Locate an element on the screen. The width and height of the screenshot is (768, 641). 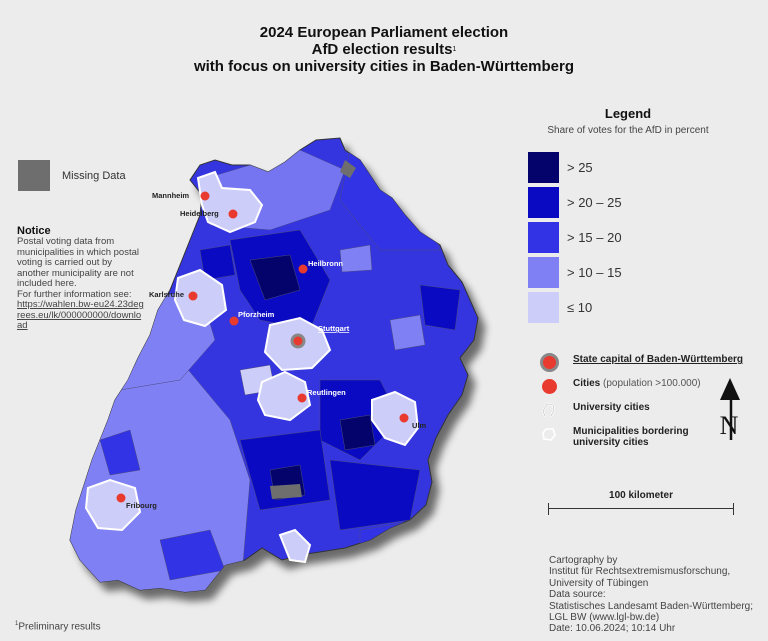
university-city-freiburg is located at coordinates (113, 505).